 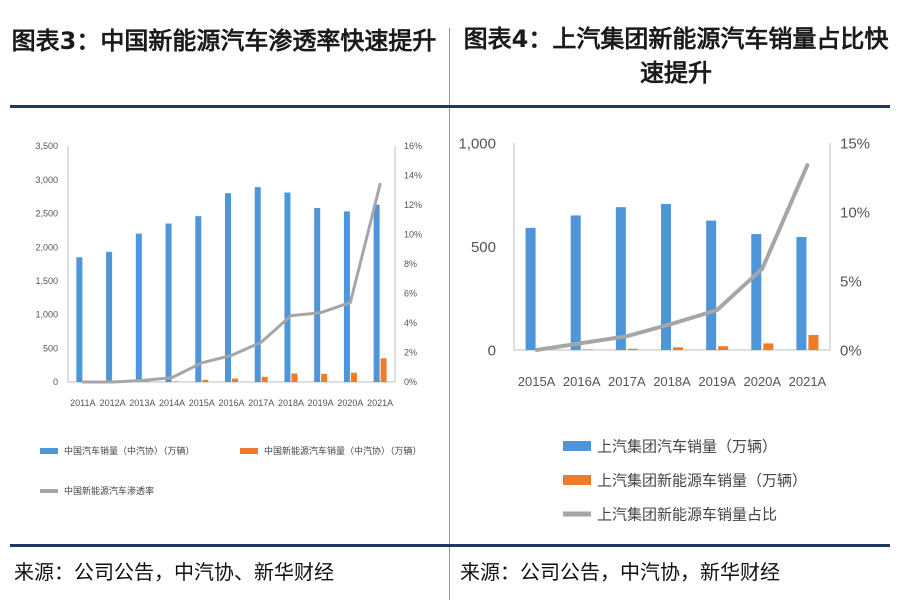 I want to click on right-x-axis-category: 2015A, so click(x=537, y=381).